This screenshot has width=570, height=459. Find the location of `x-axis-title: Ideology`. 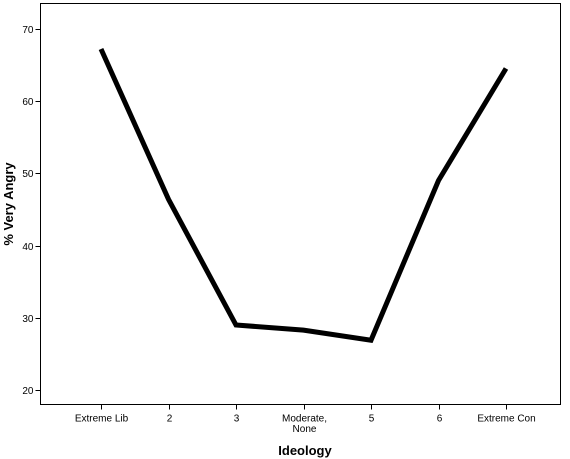

x-axis-title: Ideology is located at coordinates (305, 450).